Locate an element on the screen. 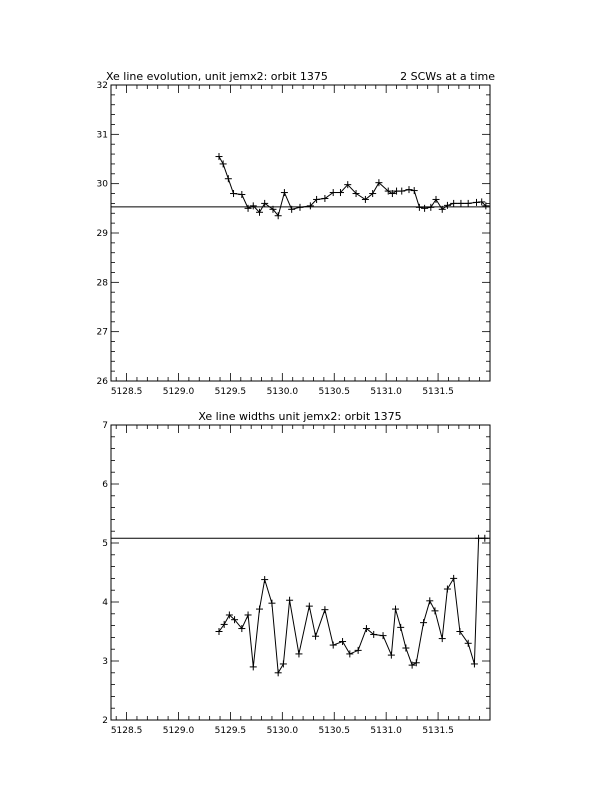  bottom-x-tick-label: 5131.5 is located at coordinates (438, 731).